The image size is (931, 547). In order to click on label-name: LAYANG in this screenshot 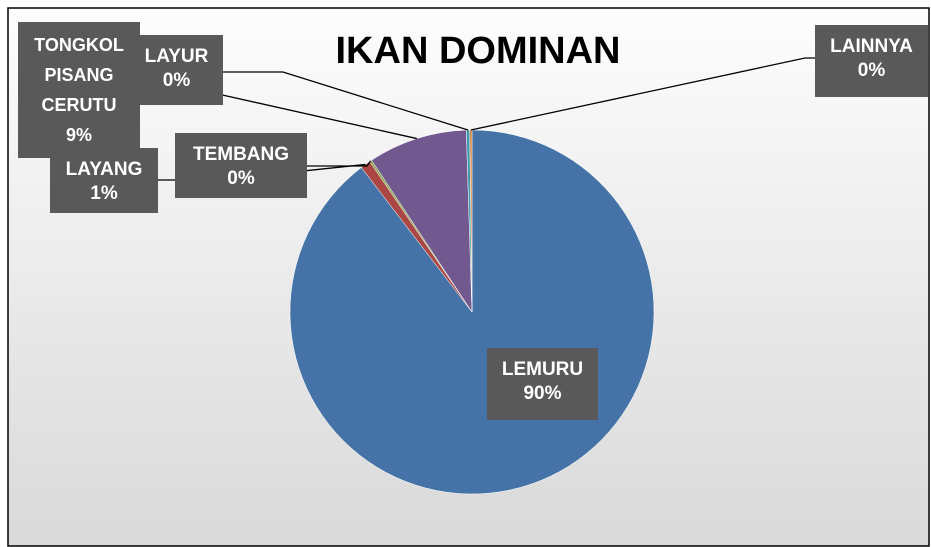, I will do `click(104, 169)`.